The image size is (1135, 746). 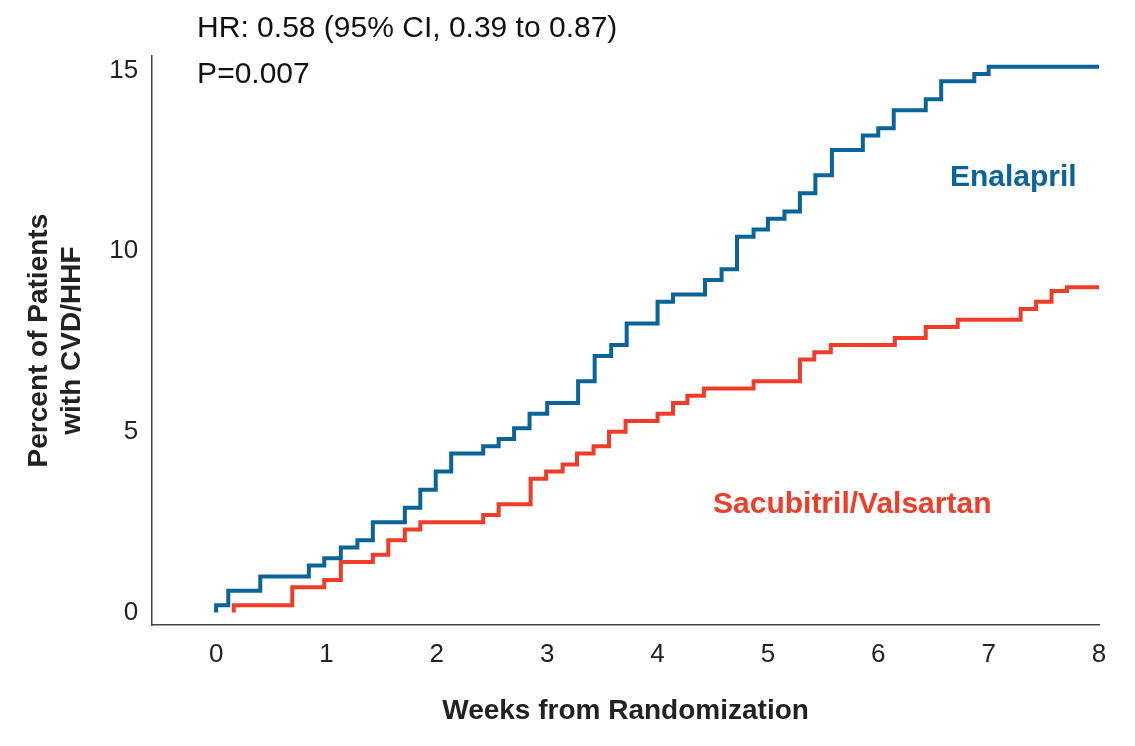 I want to click on x-tick-label: 5, so click(x=768, y=652).